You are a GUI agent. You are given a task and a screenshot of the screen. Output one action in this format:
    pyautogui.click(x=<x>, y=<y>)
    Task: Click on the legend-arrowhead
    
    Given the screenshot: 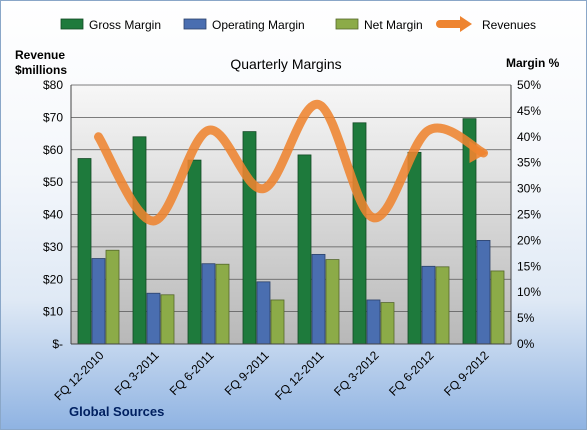 What is the action you would take?
    pyautogui.click(x=466, y=24)
    